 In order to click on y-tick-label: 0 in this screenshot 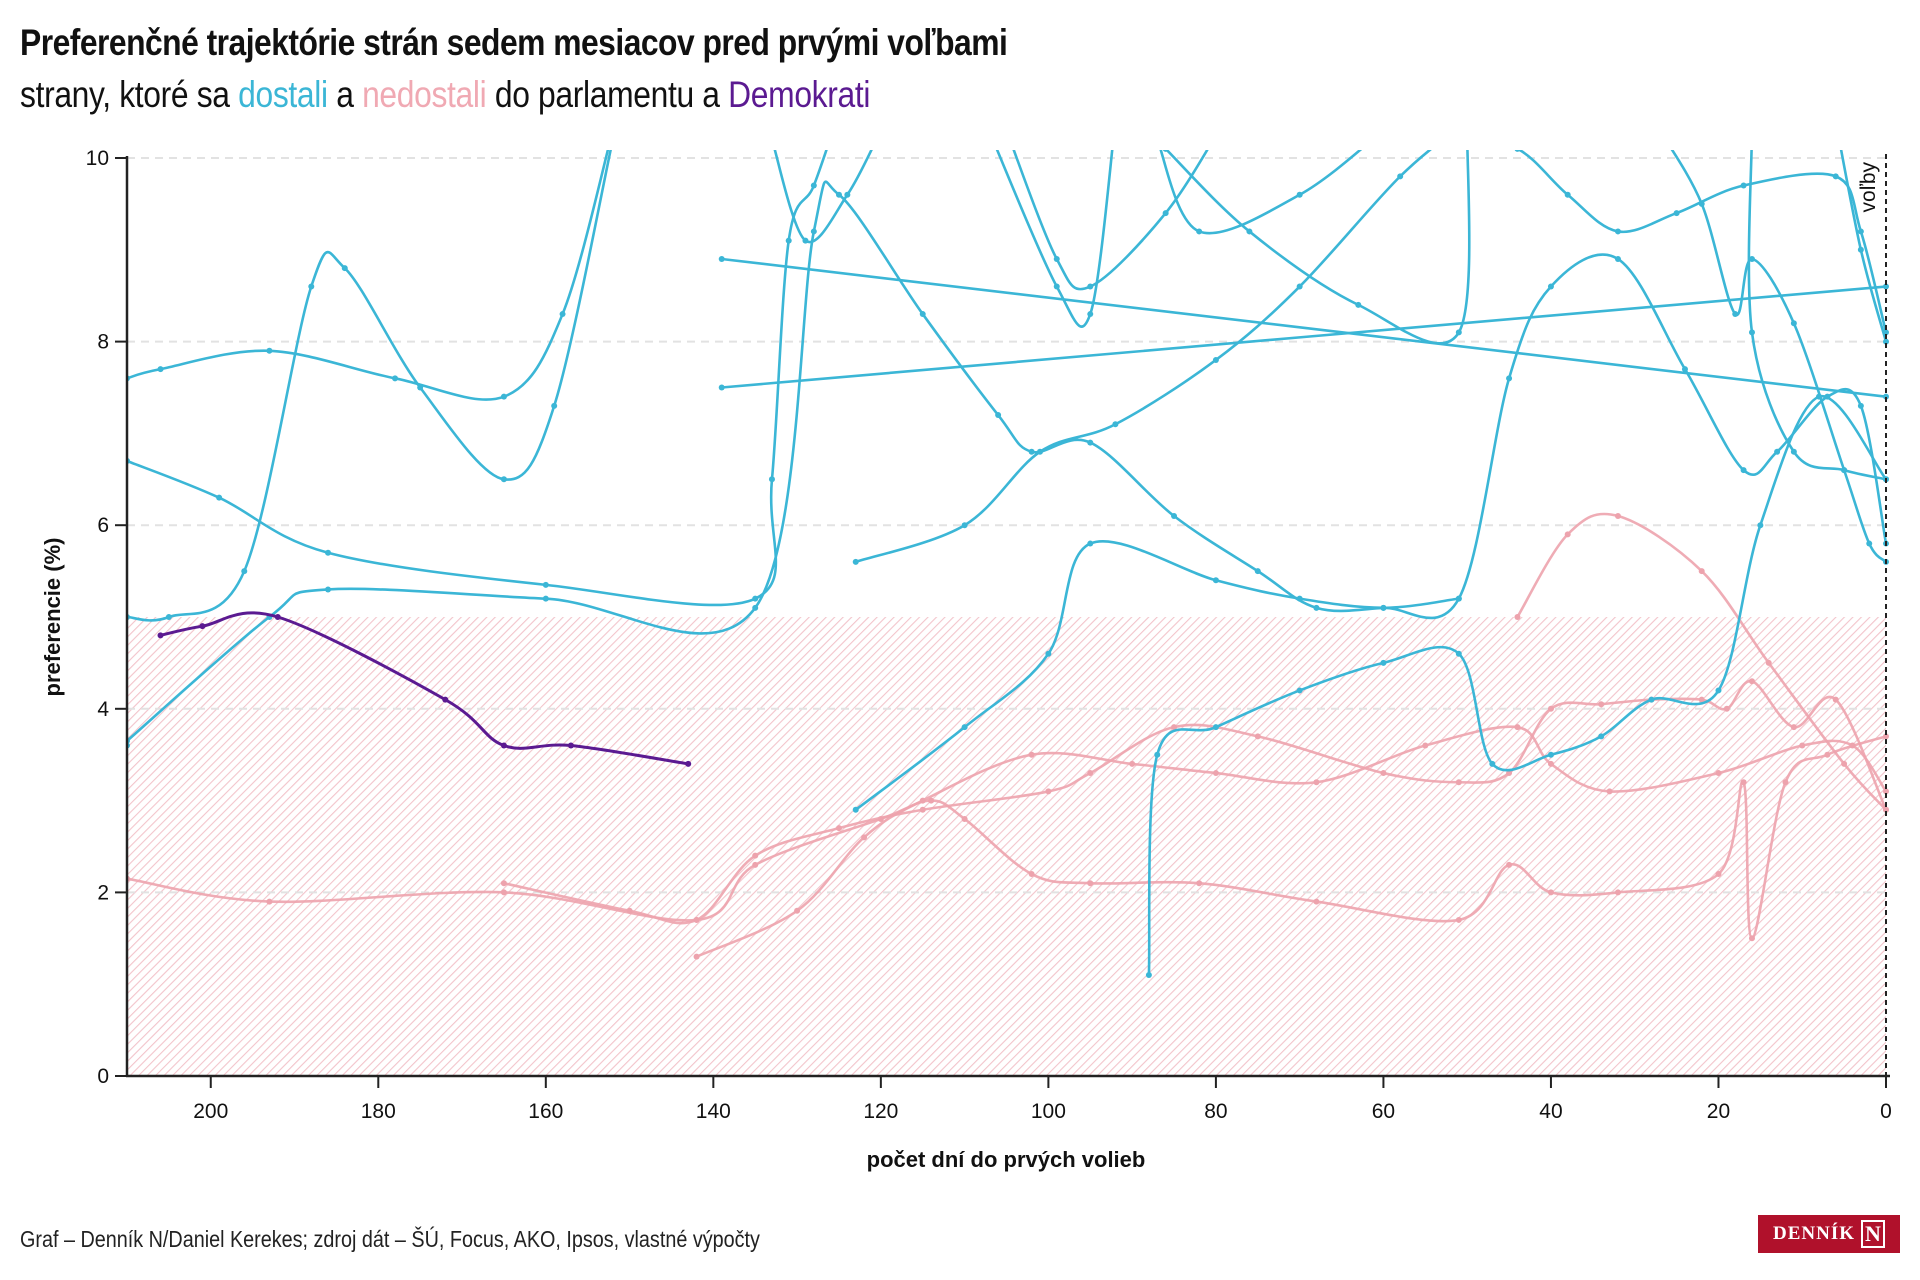, I will do `click(103, 1076)`.